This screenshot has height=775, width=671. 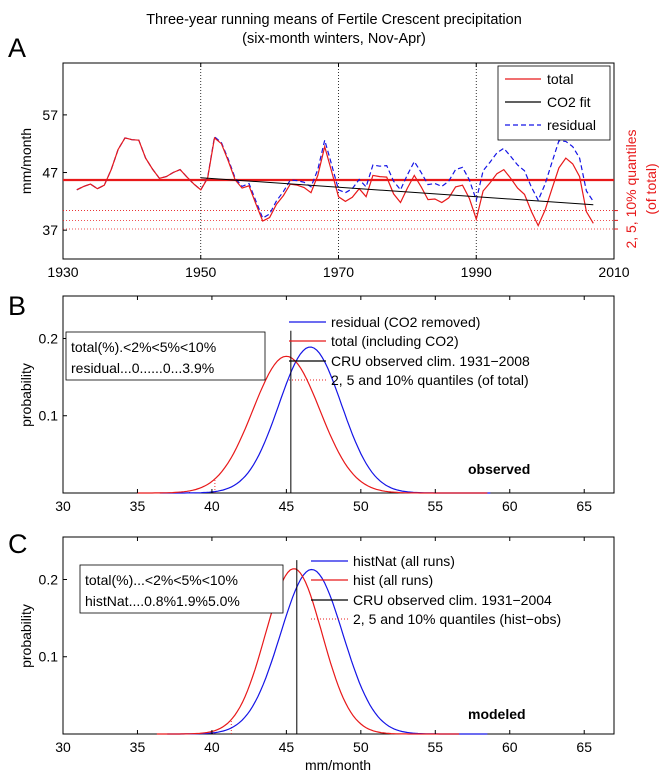 What do you see at coordinates (18, 544) in the screenshot?
I see `panel-label-c: C` at bounding box center [18, 544].